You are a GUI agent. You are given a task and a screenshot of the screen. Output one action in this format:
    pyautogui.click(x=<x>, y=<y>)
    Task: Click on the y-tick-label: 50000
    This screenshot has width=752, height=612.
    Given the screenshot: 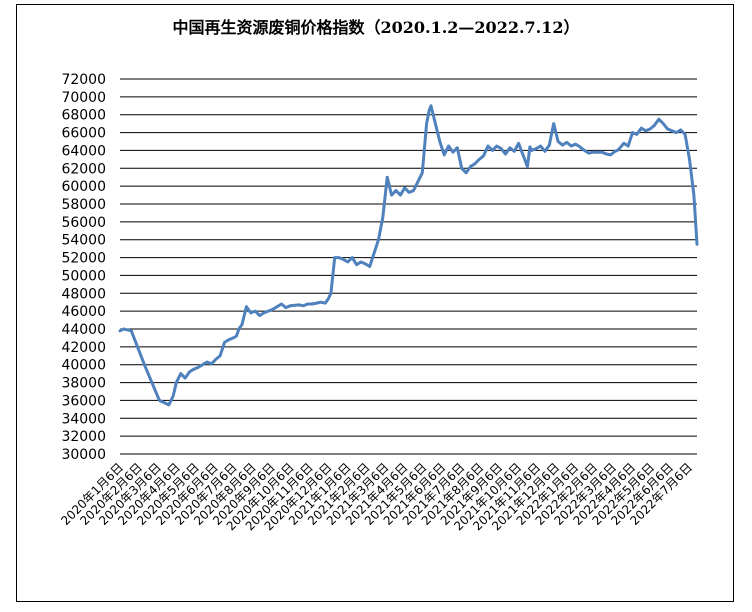 What is the action you would take?
    pyautogui.click(x=83, y=276)
    